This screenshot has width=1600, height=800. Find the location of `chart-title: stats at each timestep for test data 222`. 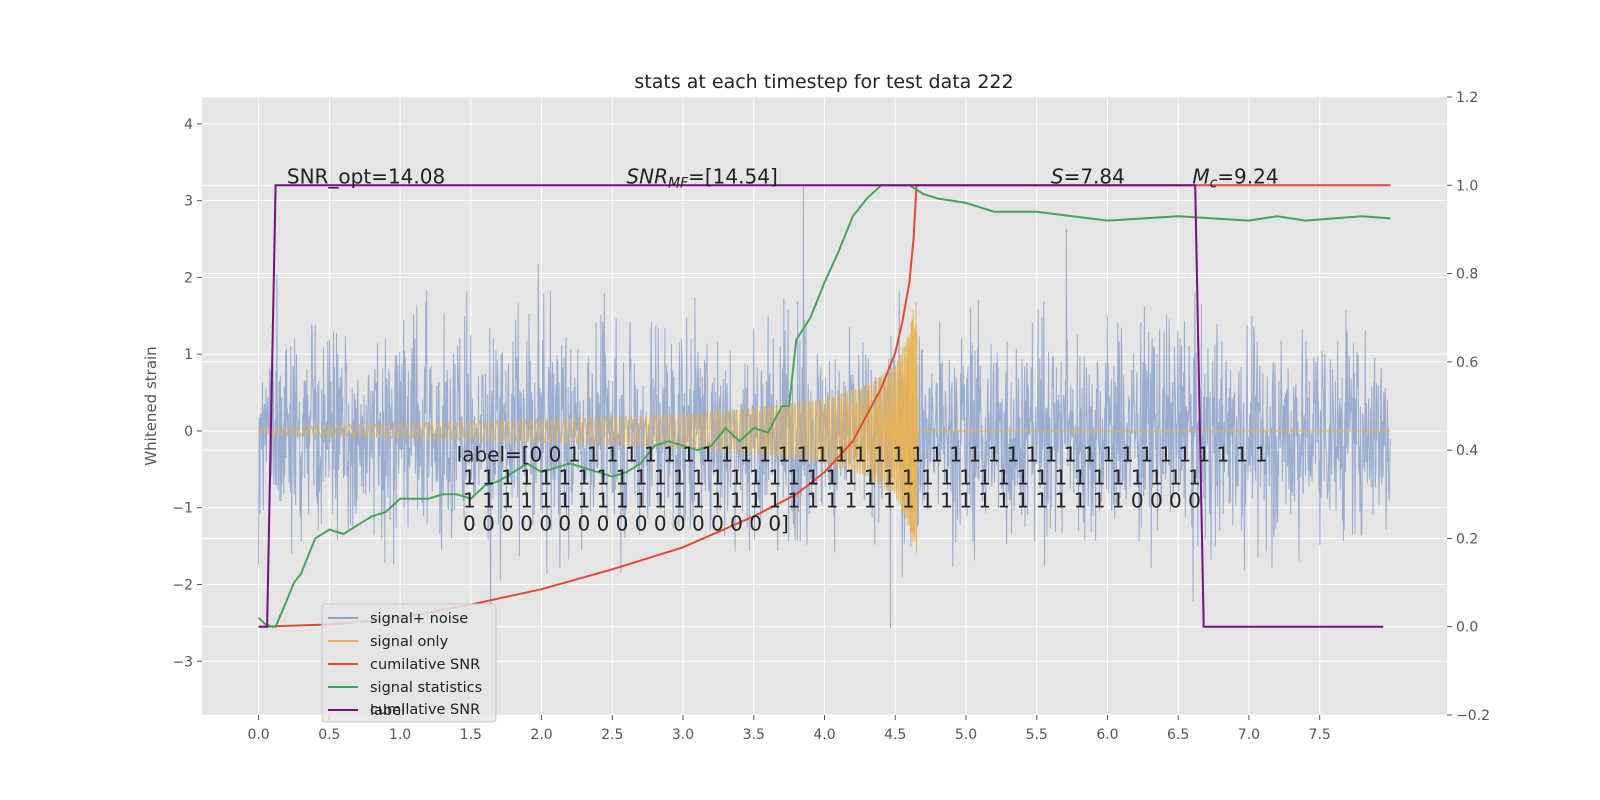

chart-title: stats at each timestep for test data 222 is located at coordinates (823, 82).